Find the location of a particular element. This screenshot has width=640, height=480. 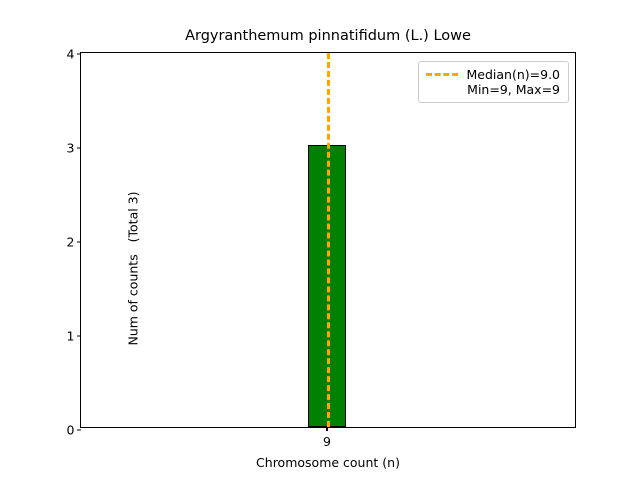

median-line is located at coordinates (328, 240).